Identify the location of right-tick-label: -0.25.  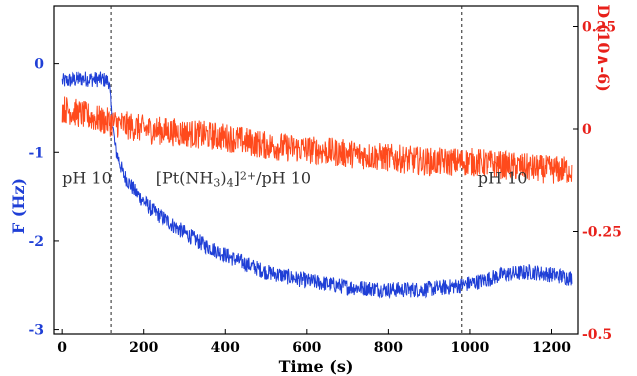
(602, 233).